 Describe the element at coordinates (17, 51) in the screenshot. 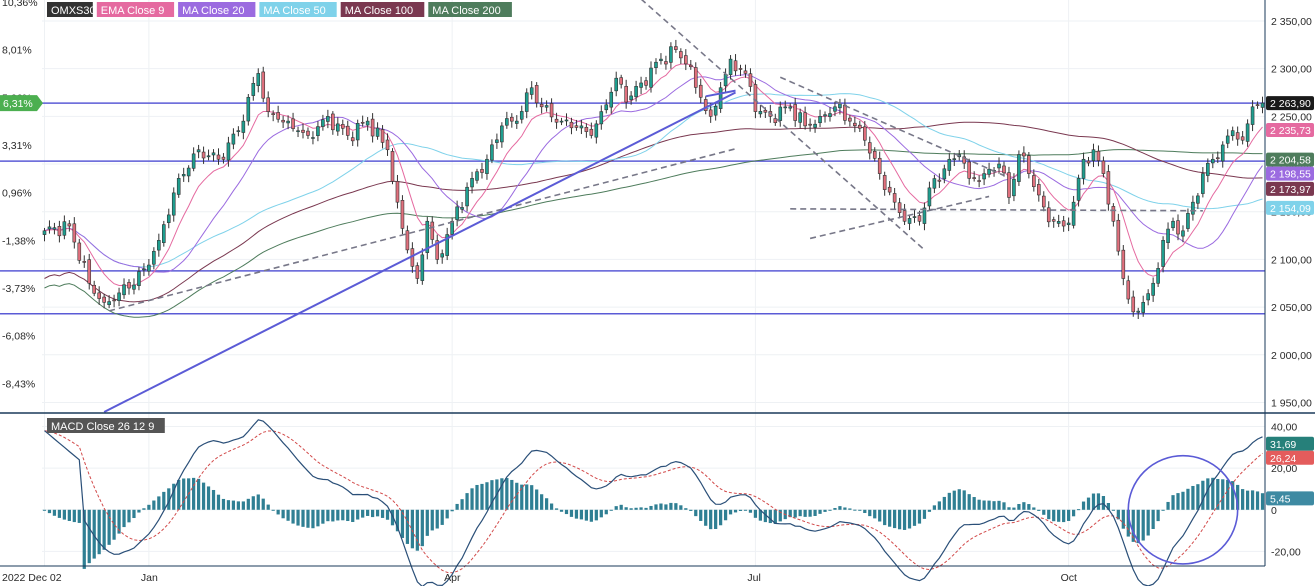

I see `percent-tick-1: 8,01%` at that location.